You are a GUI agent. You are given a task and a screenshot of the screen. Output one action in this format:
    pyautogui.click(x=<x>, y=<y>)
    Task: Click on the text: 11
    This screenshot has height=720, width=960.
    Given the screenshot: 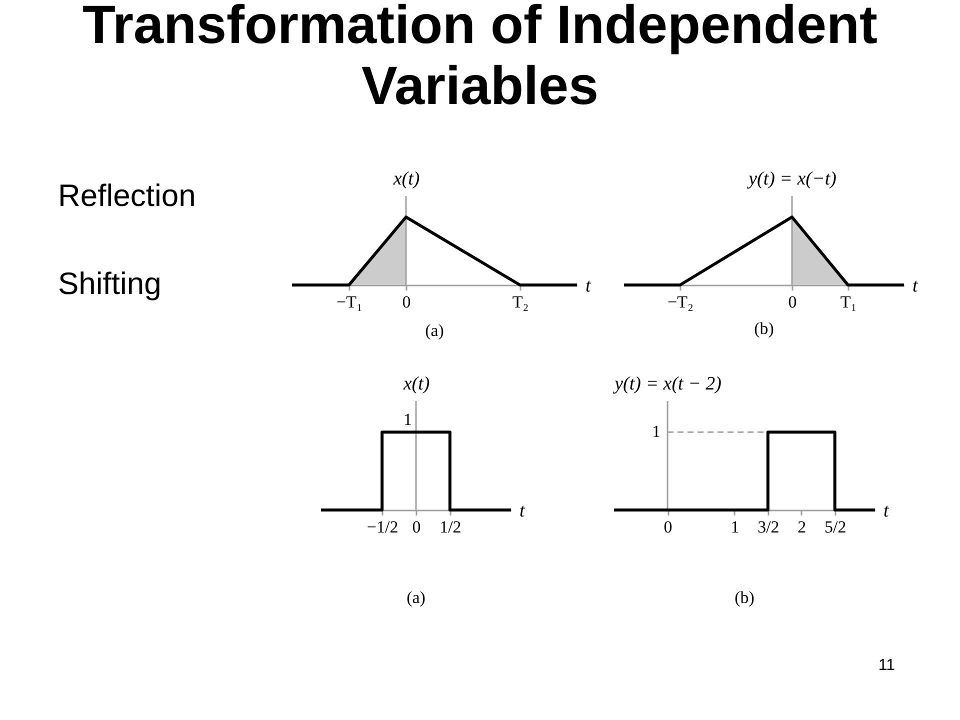 What is the action you would take?
    pyautogui.click(x=887, y=665)
    